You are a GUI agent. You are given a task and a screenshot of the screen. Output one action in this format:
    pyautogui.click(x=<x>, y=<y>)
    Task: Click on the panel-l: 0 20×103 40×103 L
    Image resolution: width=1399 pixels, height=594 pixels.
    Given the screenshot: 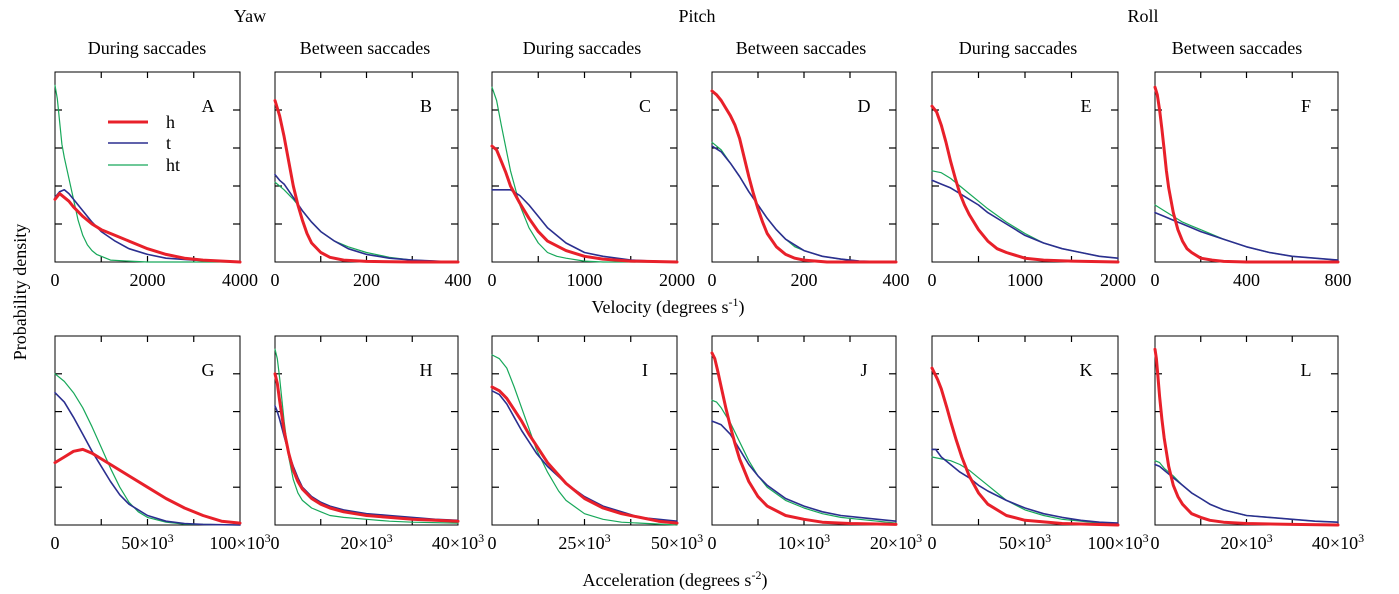 What is the action you would take?
    pyautogui.click(x=1257, y=444)
    